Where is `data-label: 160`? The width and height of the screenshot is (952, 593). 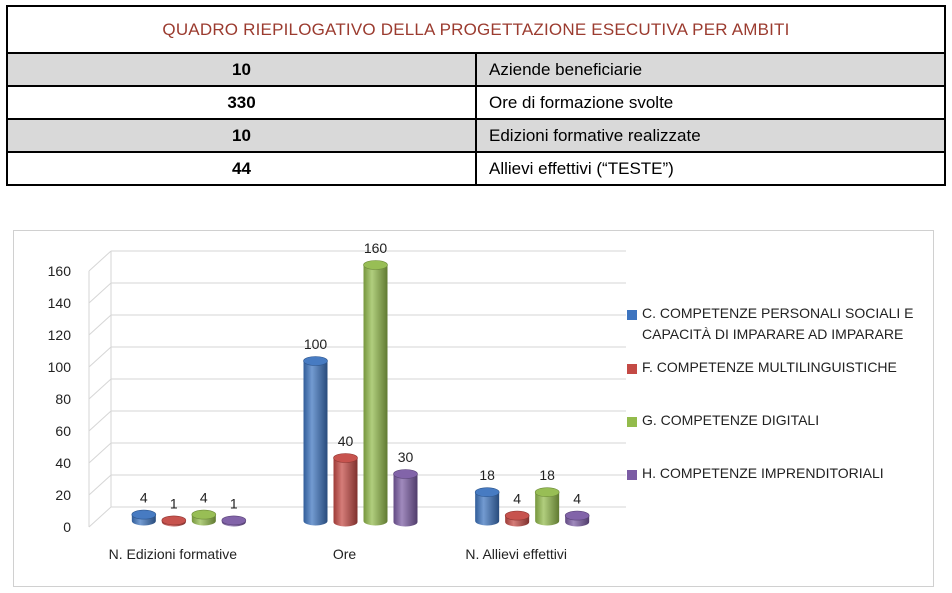
data-label: 160 is located at coordinates (376, 248).